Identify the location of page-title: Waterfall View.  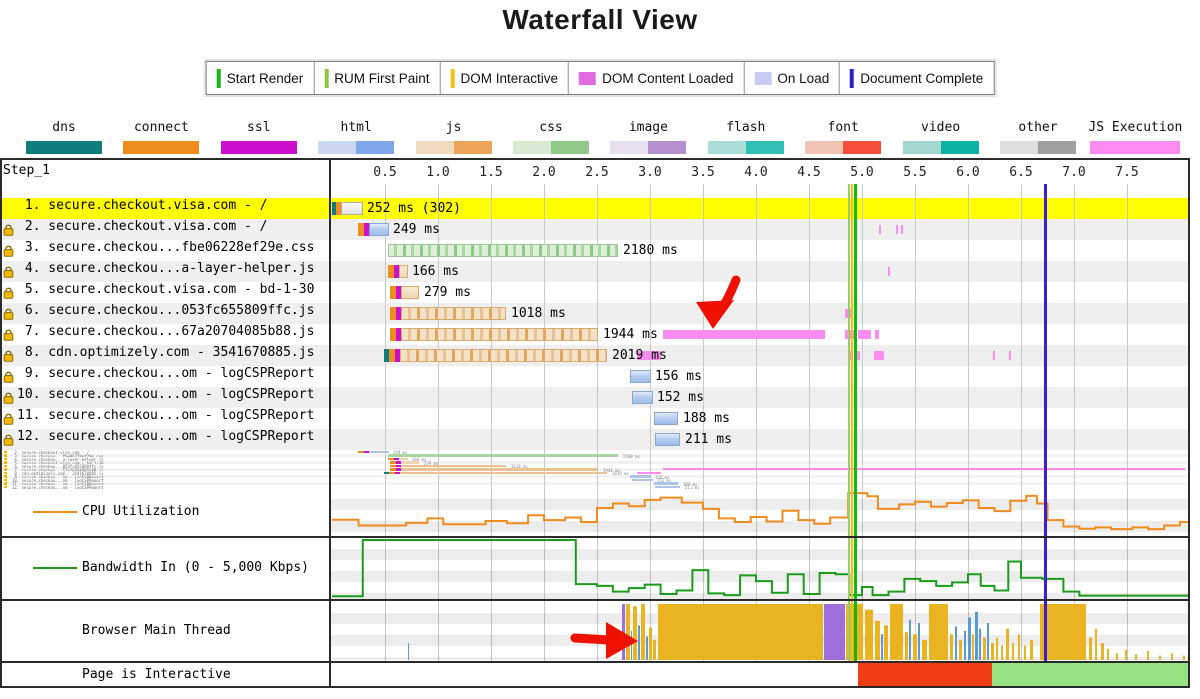
(600, 19).